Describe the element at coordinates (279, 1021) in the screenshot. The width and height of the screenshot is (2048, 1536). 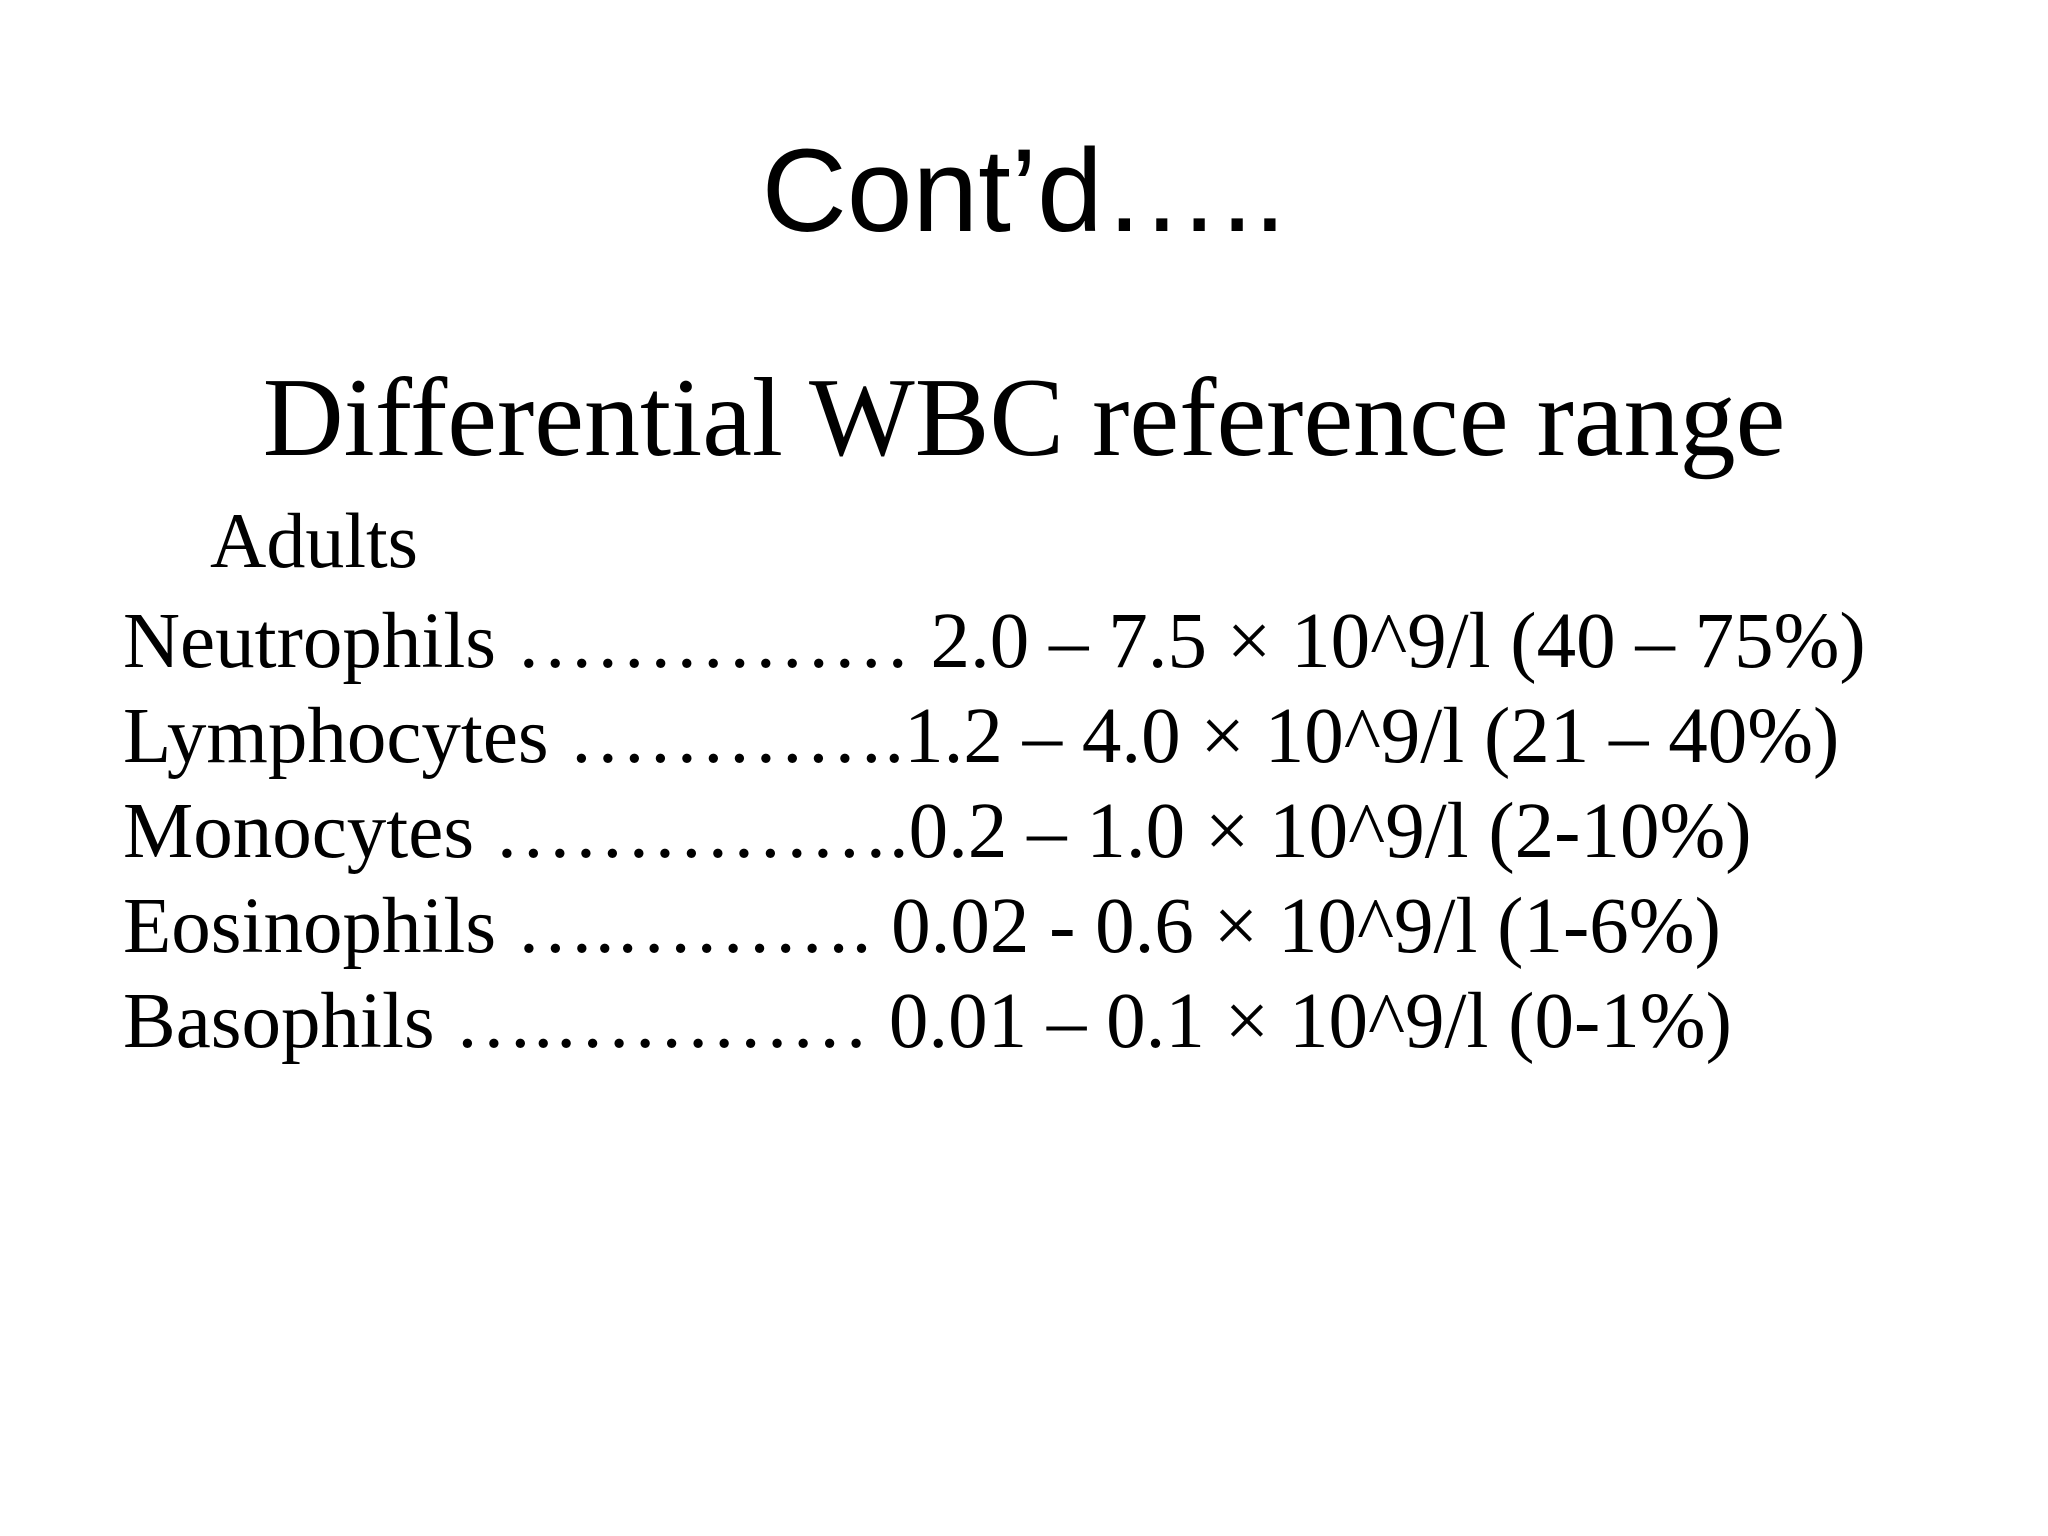
I see `row-label: Basophils` at that location.